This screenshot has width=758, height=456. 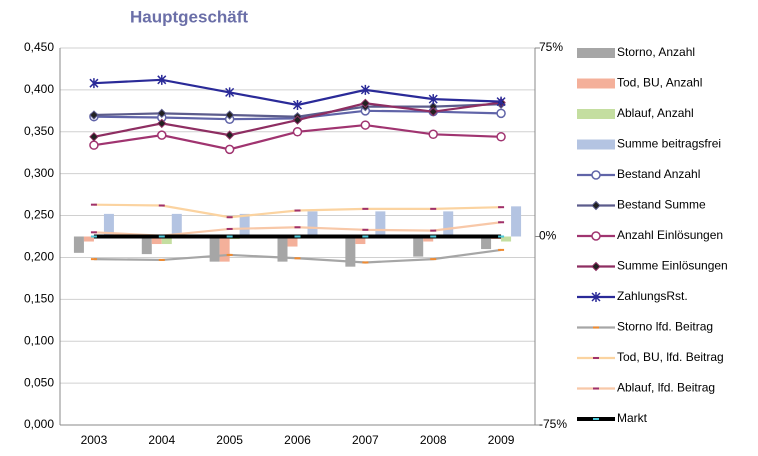 I want to click on x-tick-label: 2009, so click(x=501, y=440).